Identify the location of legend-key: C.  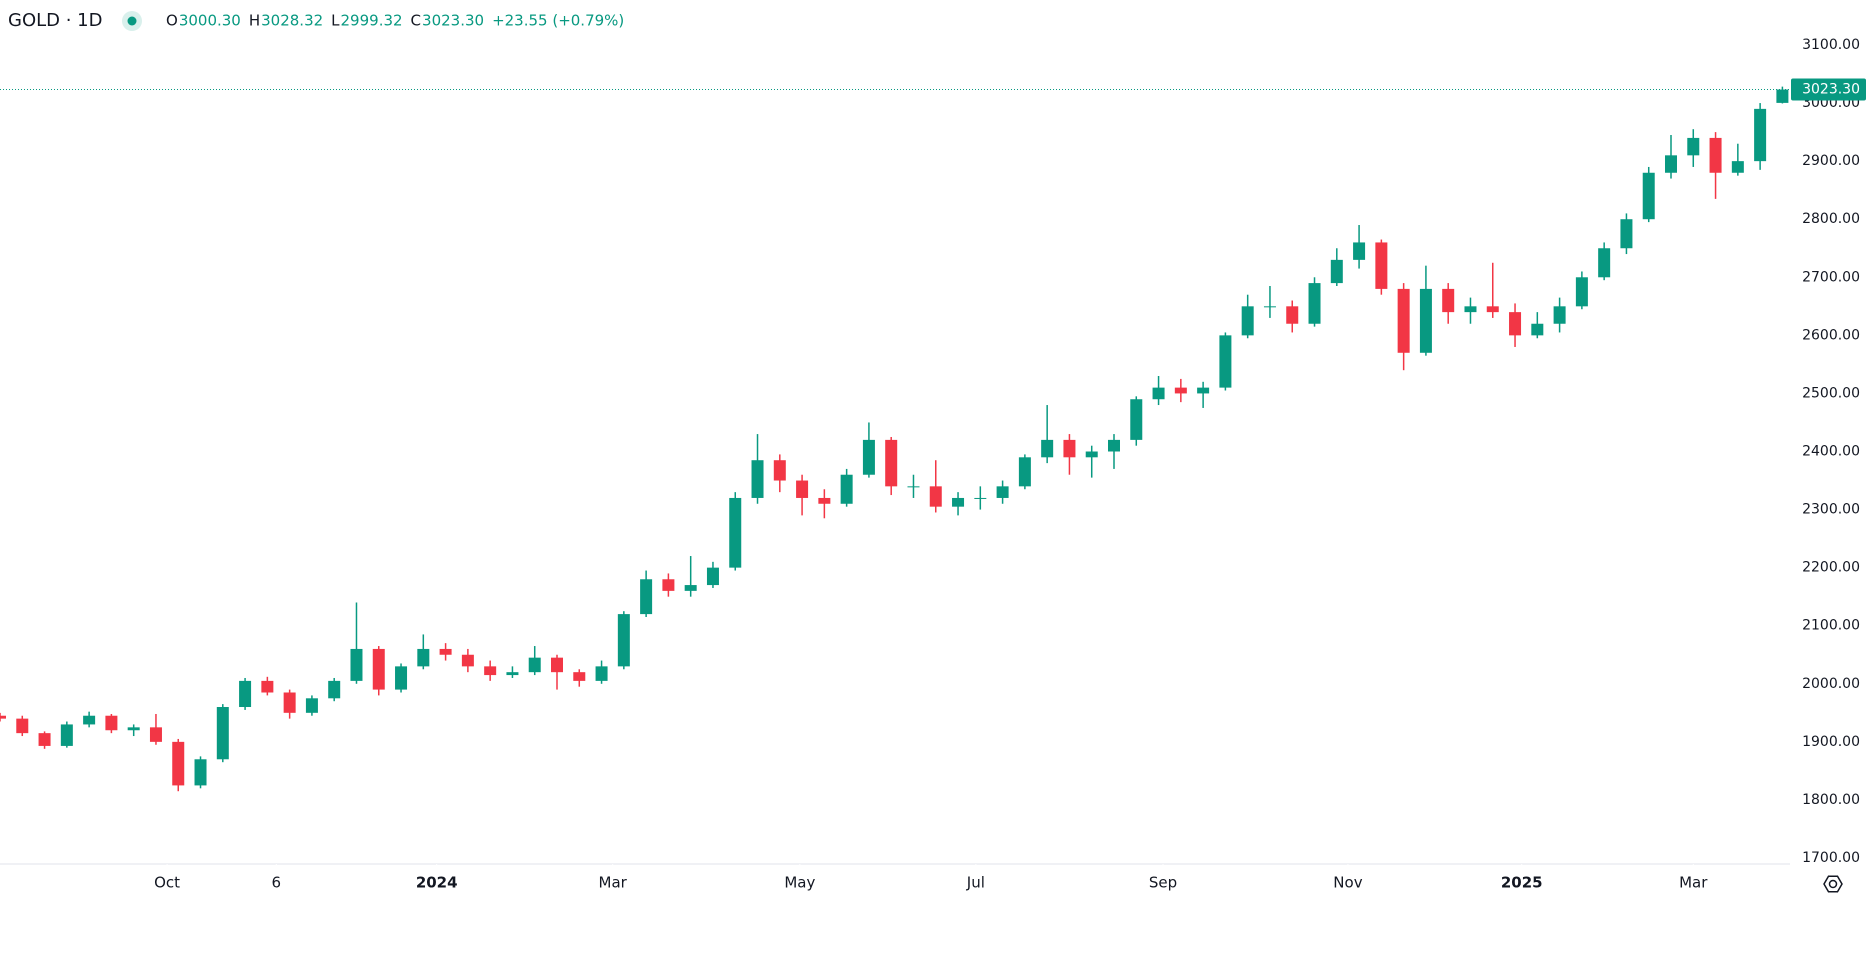
(416, 21).